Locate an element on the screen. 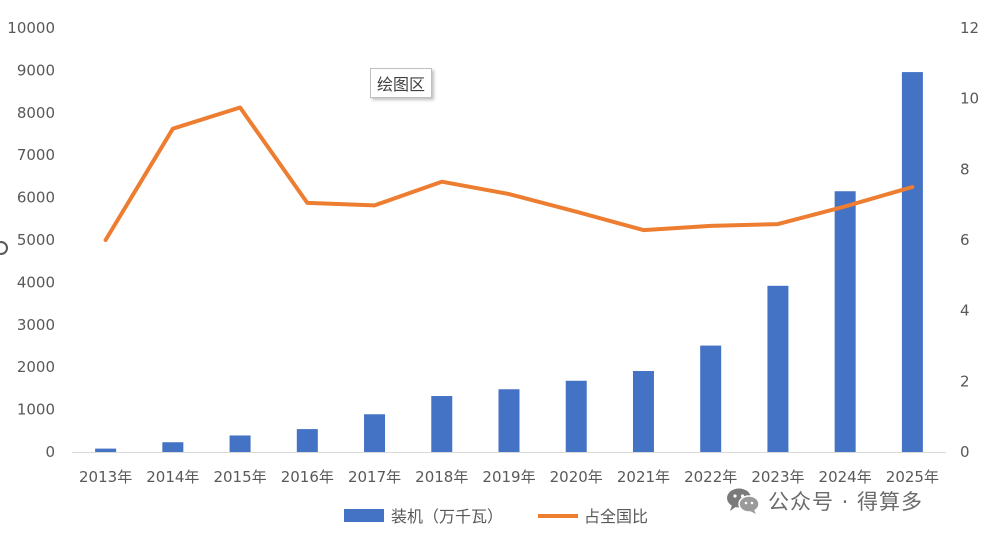  y-left-tick-label: 5000 is located at coordinates (36, 240).